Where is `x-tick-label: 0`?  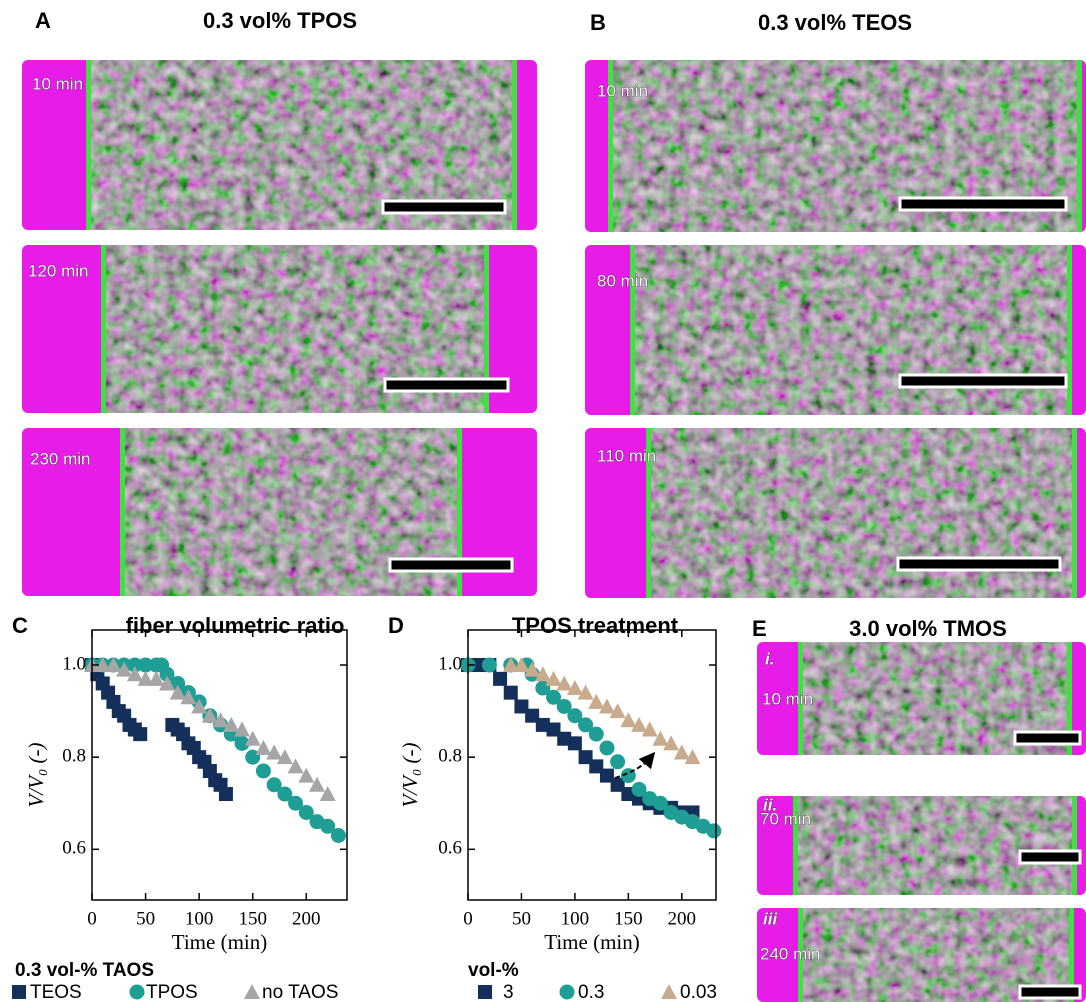
x-tick-label: 0 is located at coordinates (468, 918).